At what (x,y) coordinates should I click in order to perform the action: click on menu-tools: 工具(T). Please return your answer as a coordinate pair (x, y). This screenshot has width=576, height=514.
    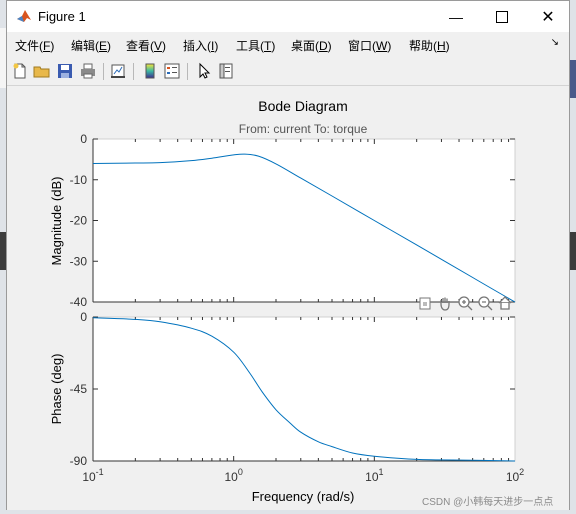
    Looking at the image, I should click on (256, 46).